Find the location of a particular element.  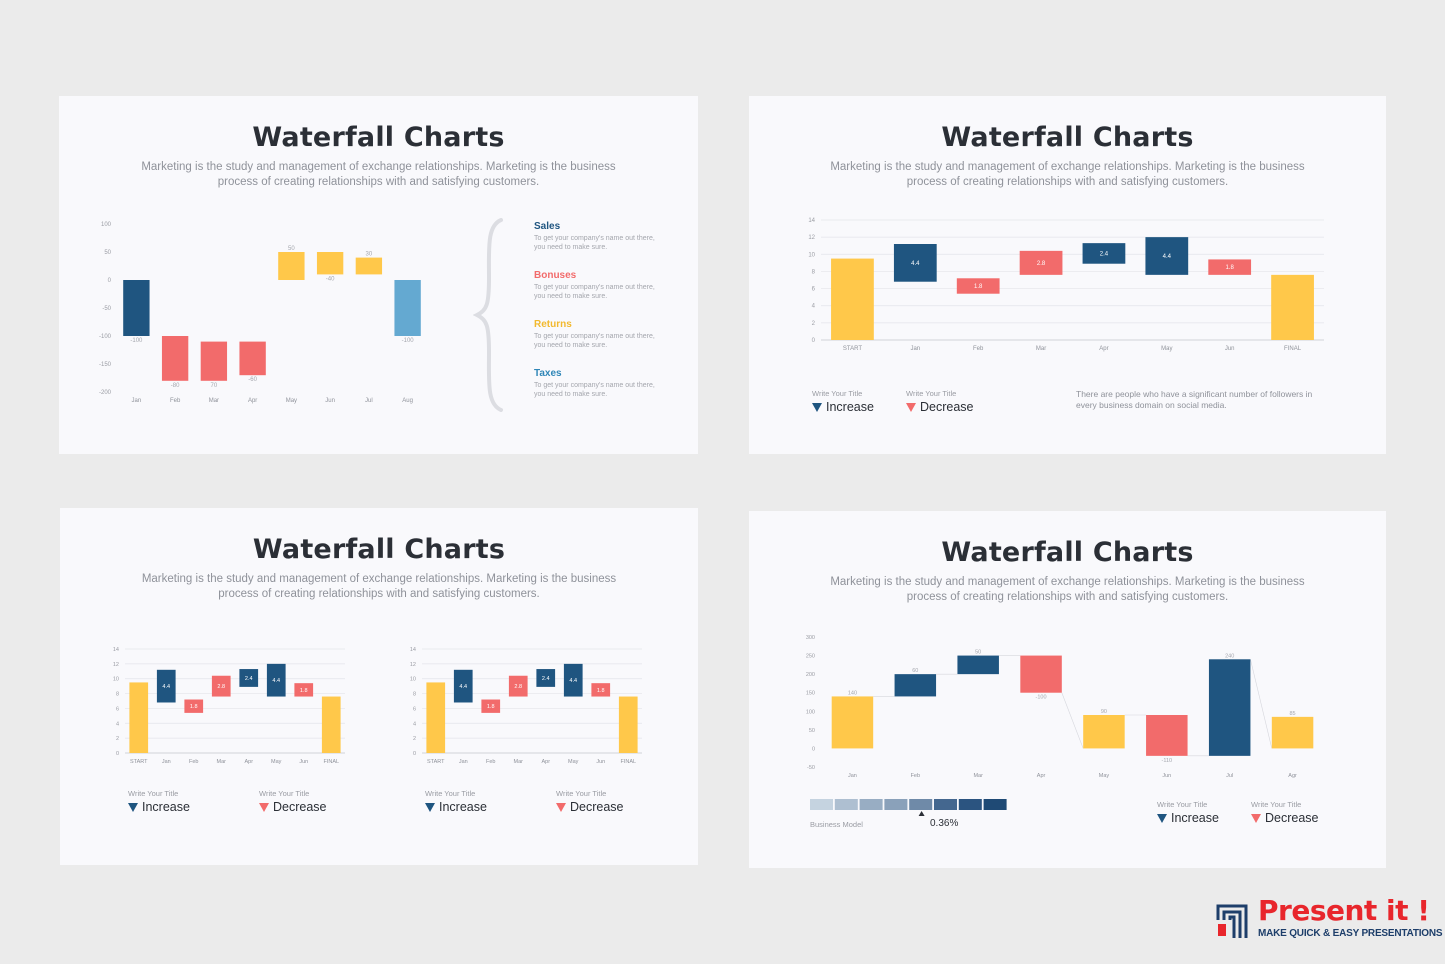

y-tick-label: 14 is located at coordinates (811, 221).